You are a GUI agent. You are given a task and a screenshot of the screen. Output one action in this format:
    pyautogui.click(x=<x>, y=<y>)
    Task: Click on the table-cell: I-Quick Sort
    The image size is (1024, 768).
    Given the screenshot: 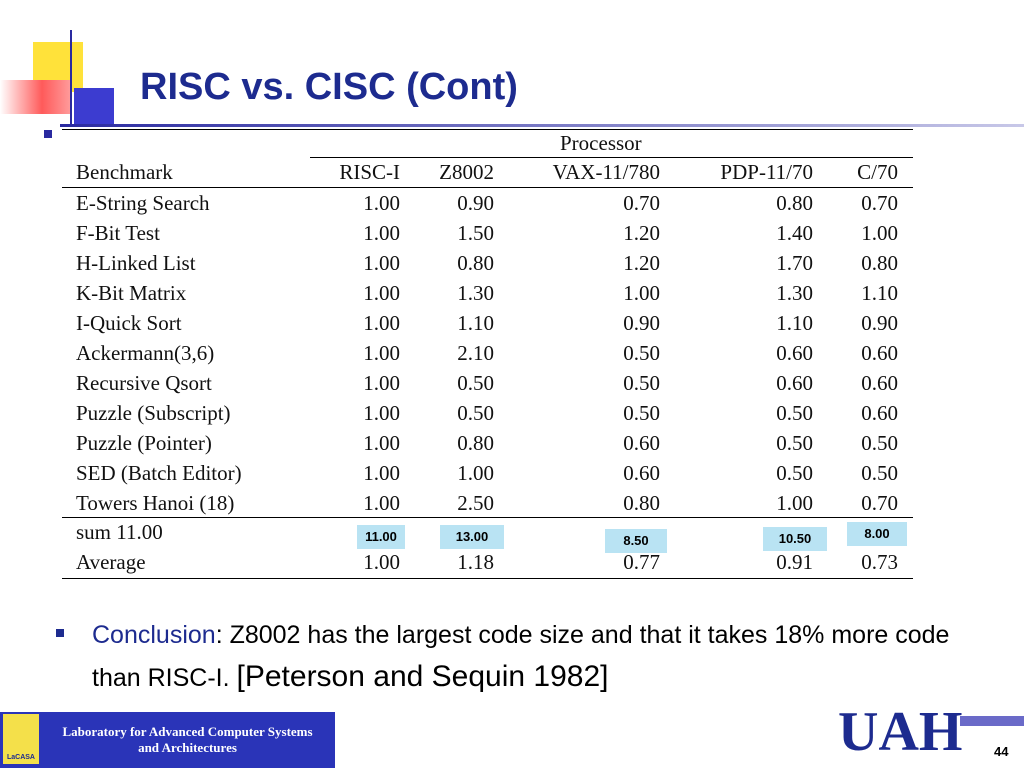 What is the action you would take?
    pyautogui.click(x=129, y=323)
    